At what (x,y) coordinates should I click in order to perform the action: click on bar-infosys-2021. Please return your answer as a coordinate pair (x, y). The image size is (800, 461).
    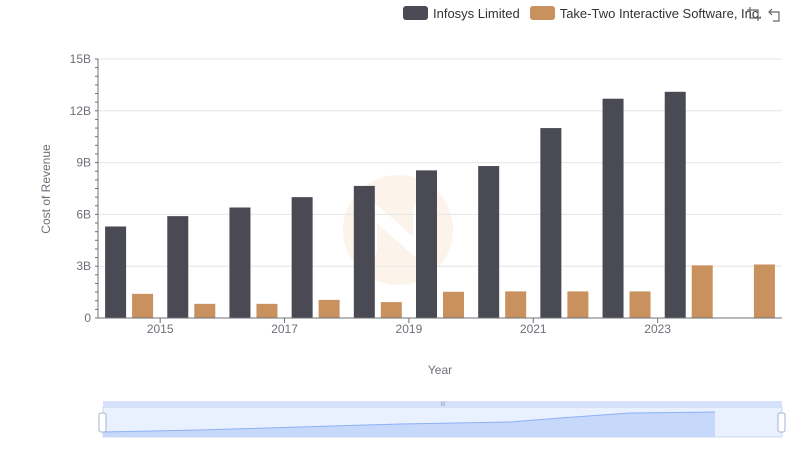
    Looking at the image, I should click on (551, 223).